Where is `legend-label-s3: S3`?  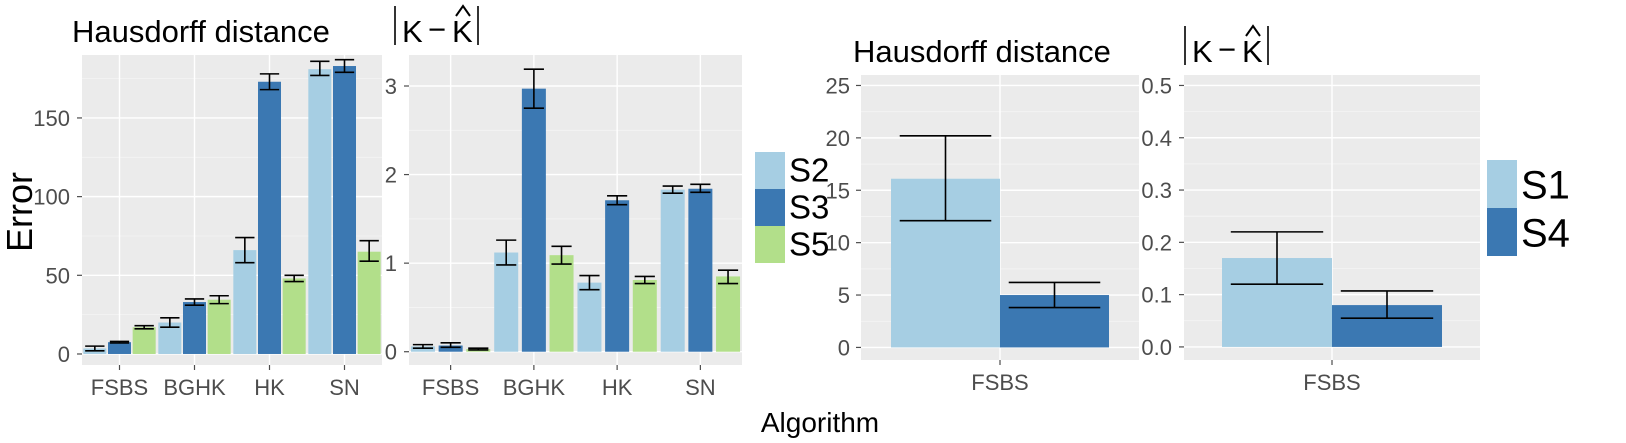 legend-label-s3: S3 is located at coordinates (809, 207).